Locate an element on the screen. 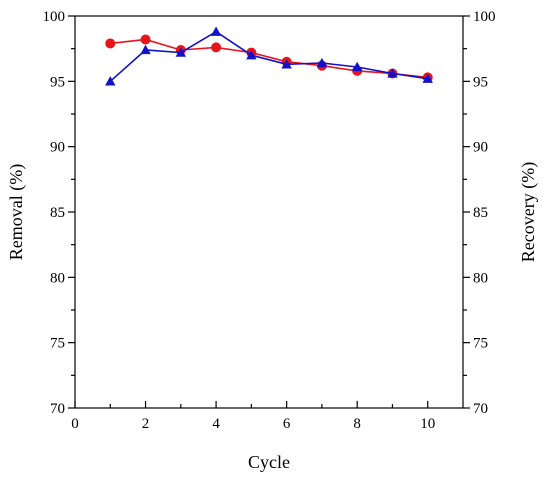  y-tick-label: 70 is located at coordinates (57, 409).